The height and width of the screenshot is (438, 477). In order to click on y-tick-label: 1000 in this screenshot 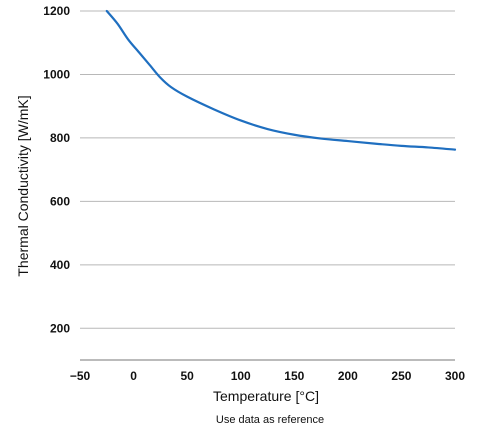, I will do `click(56, 74)`.